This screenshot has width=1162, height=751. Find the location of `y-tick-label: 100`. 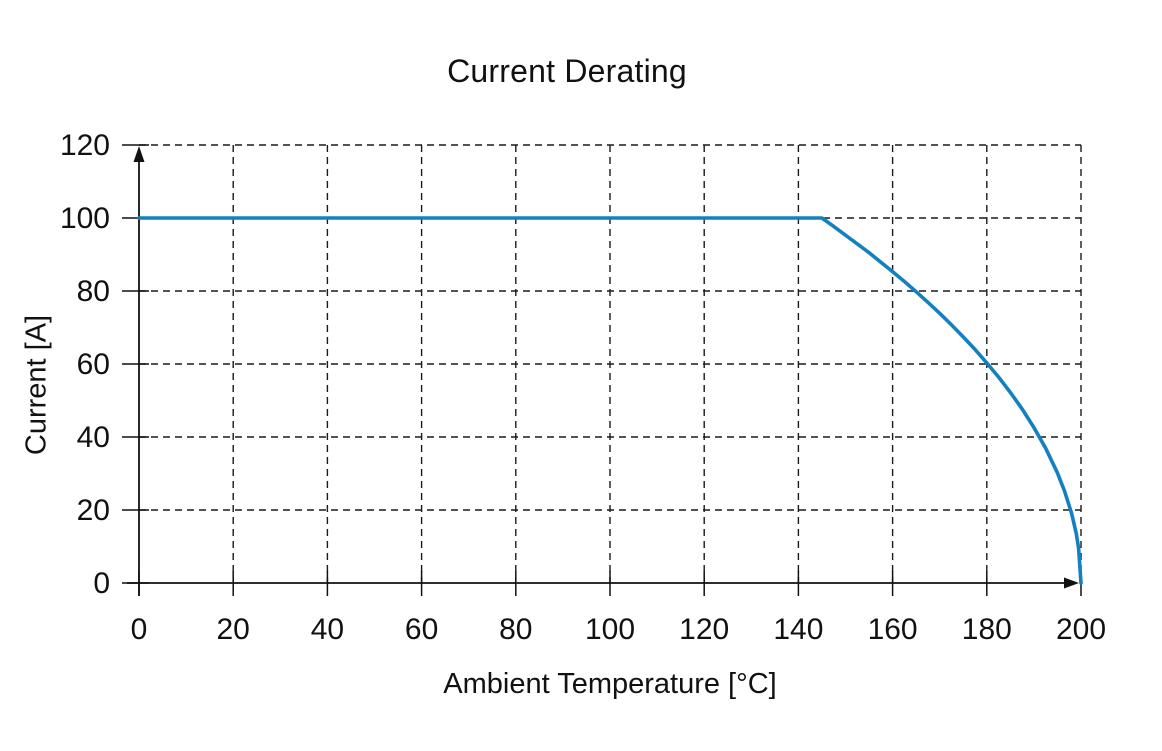

y-tick-label: 100 is located at coordinates (85, 218).